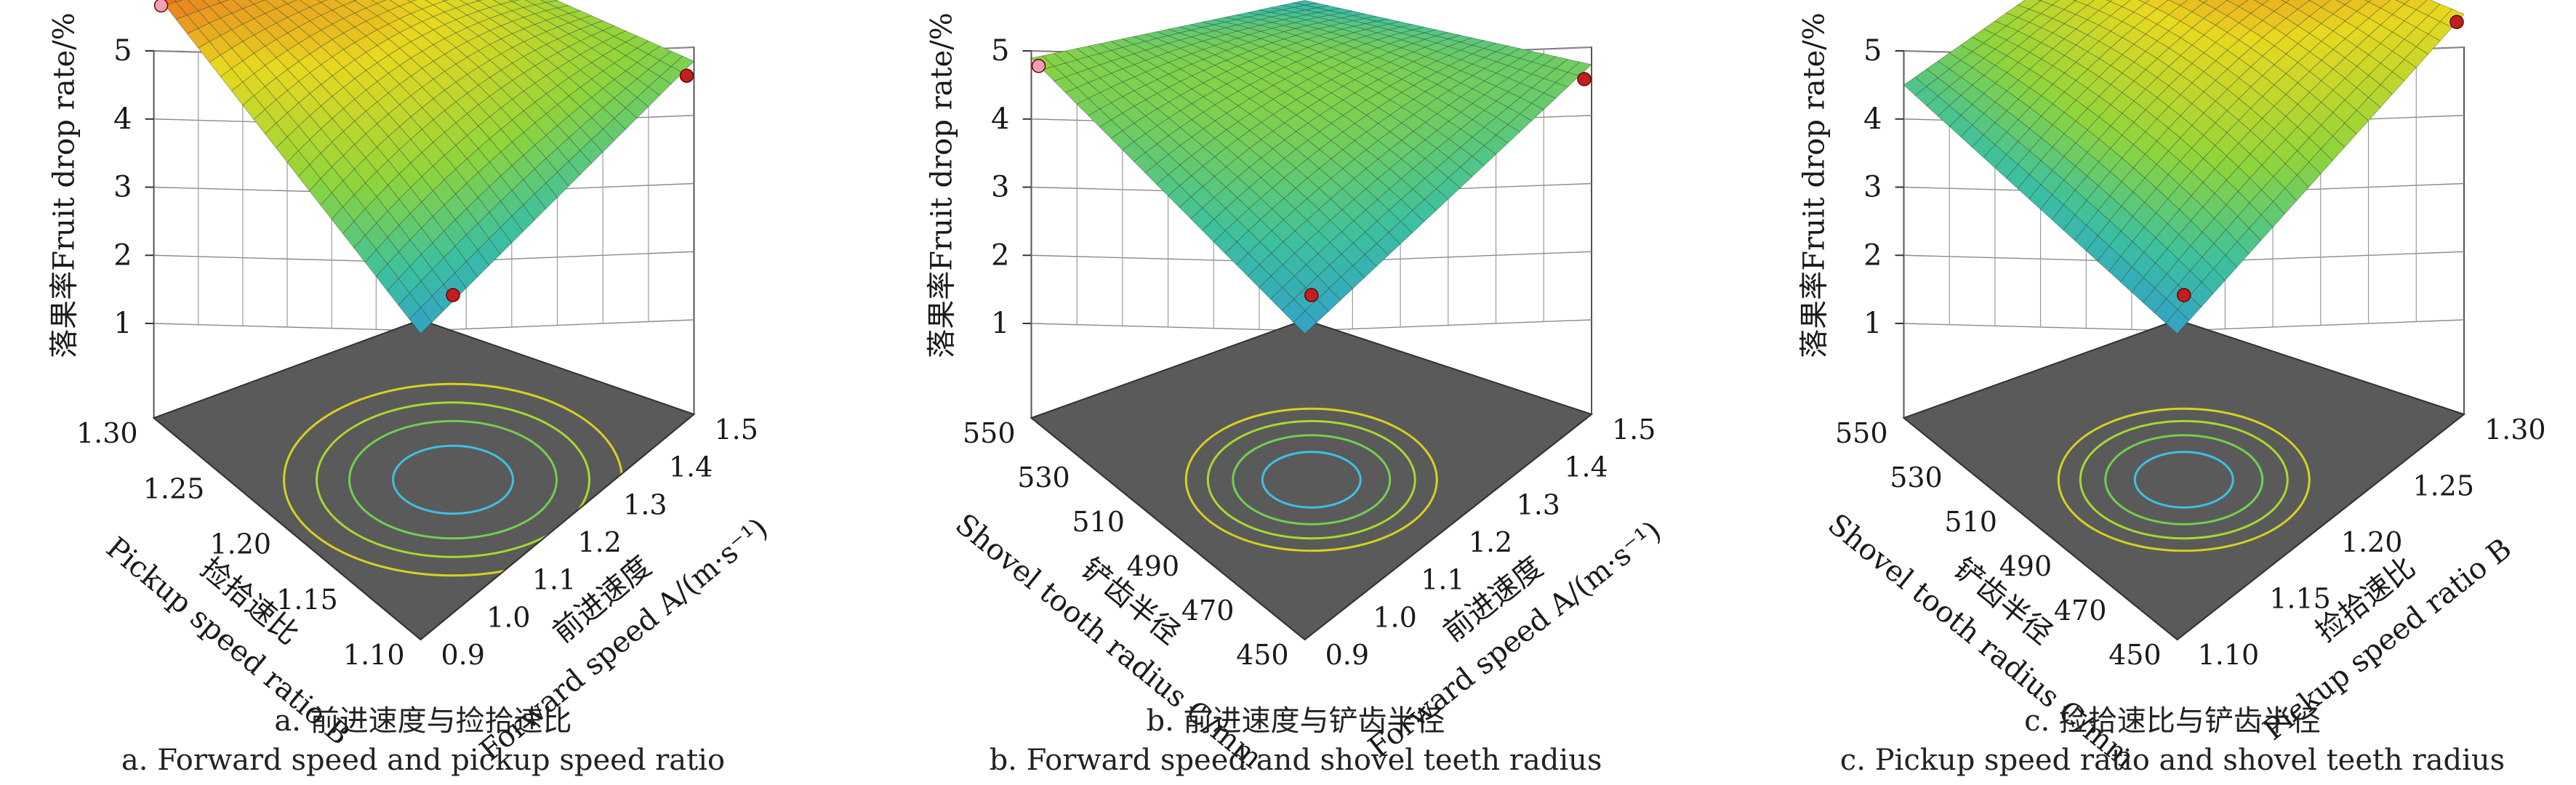  What do you see at coordinates (2372, 542) in the screenshot?
I see `right-axis-tick-label: 1.20` at bounding box center [2372, 542].